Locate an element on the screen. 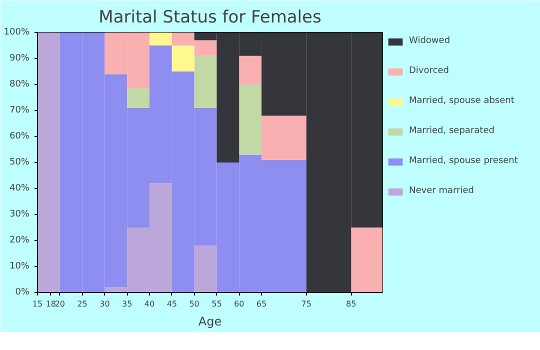 This screenshot has height=350, width=540. legend-label: Never married is located at coordinates (441, 191).